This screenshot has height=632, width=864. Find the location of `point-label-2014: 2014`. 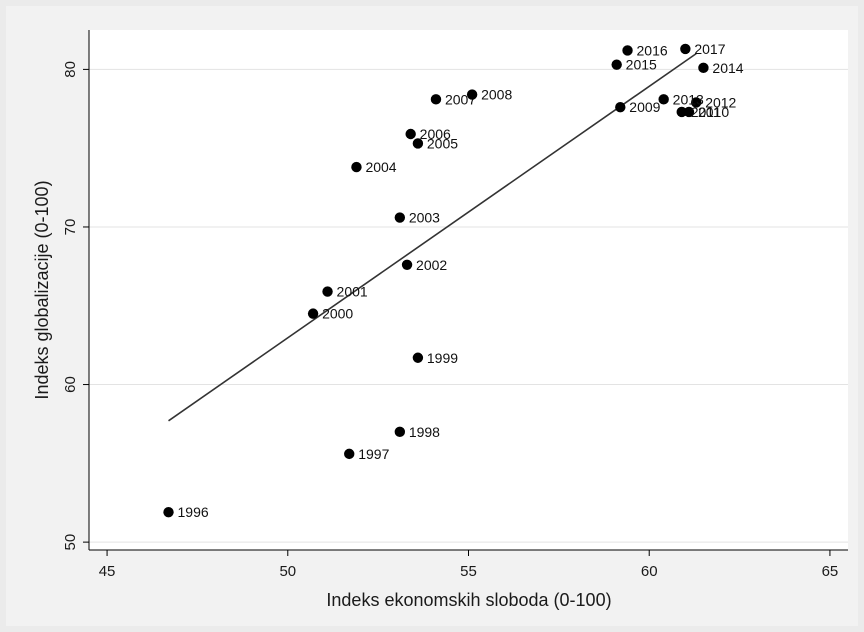

point-label-2014: 2014 is located at coordinates (727, 68).